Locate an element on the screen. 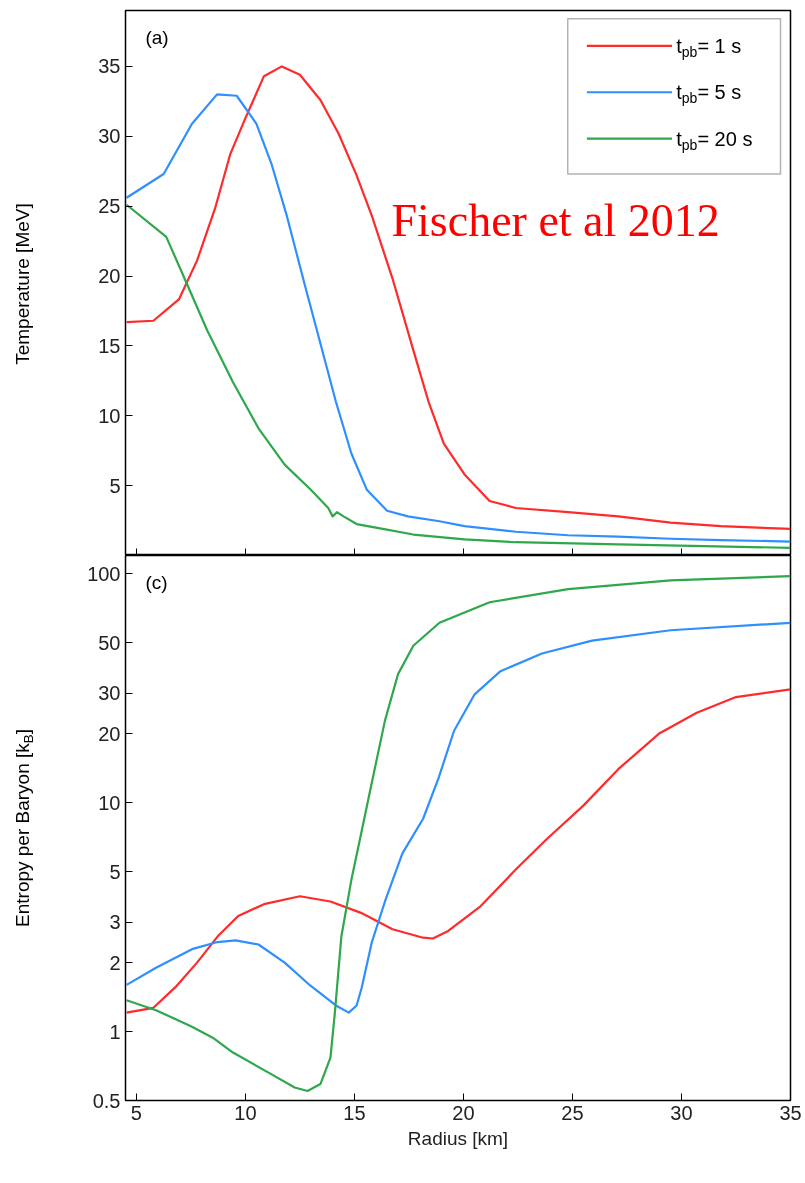  y-axis-title: Temperature [MeV] is located at coordinates (22, 284).